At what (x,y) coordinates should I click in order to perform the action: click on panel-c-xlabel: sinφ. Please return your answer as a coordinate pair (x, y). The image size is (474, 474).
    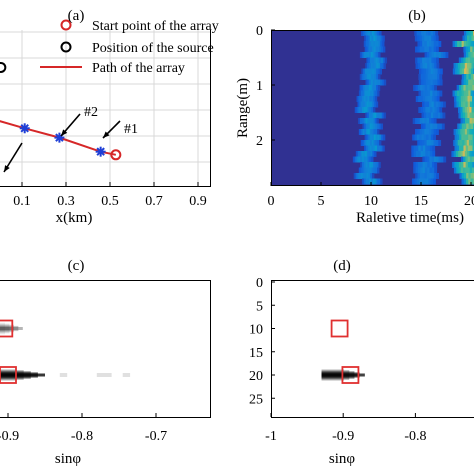
    Looking at the image, I should click on (68, 459).